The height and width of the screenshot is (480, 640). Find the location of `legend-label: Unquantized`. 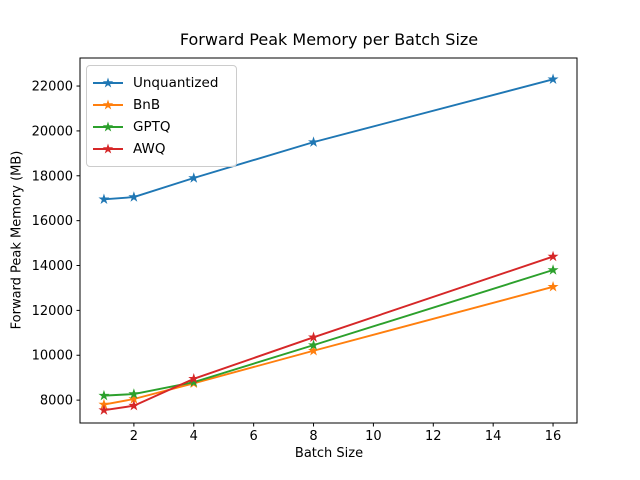

legend-label: Unquantized is located at coordinates (176, 83).